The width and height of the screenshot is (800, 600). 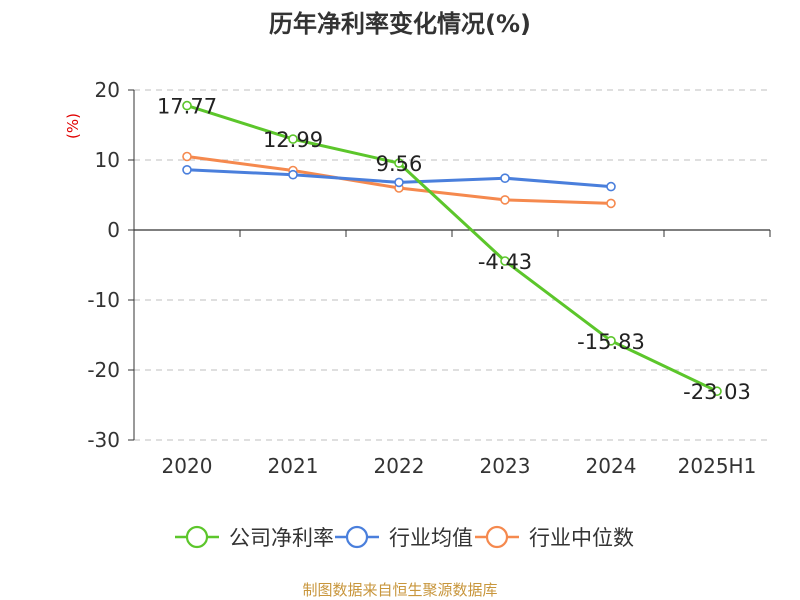 I want to click on source-note: 制图数据来自恒生聚源数据库, so click(x=399, y=590).